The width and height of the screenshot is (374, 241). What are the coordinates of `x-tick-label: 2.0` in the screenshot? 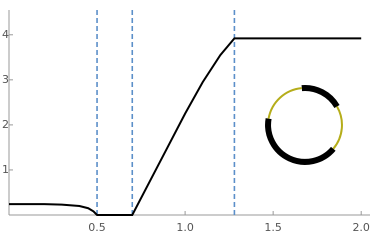 It's located at (361, 227).